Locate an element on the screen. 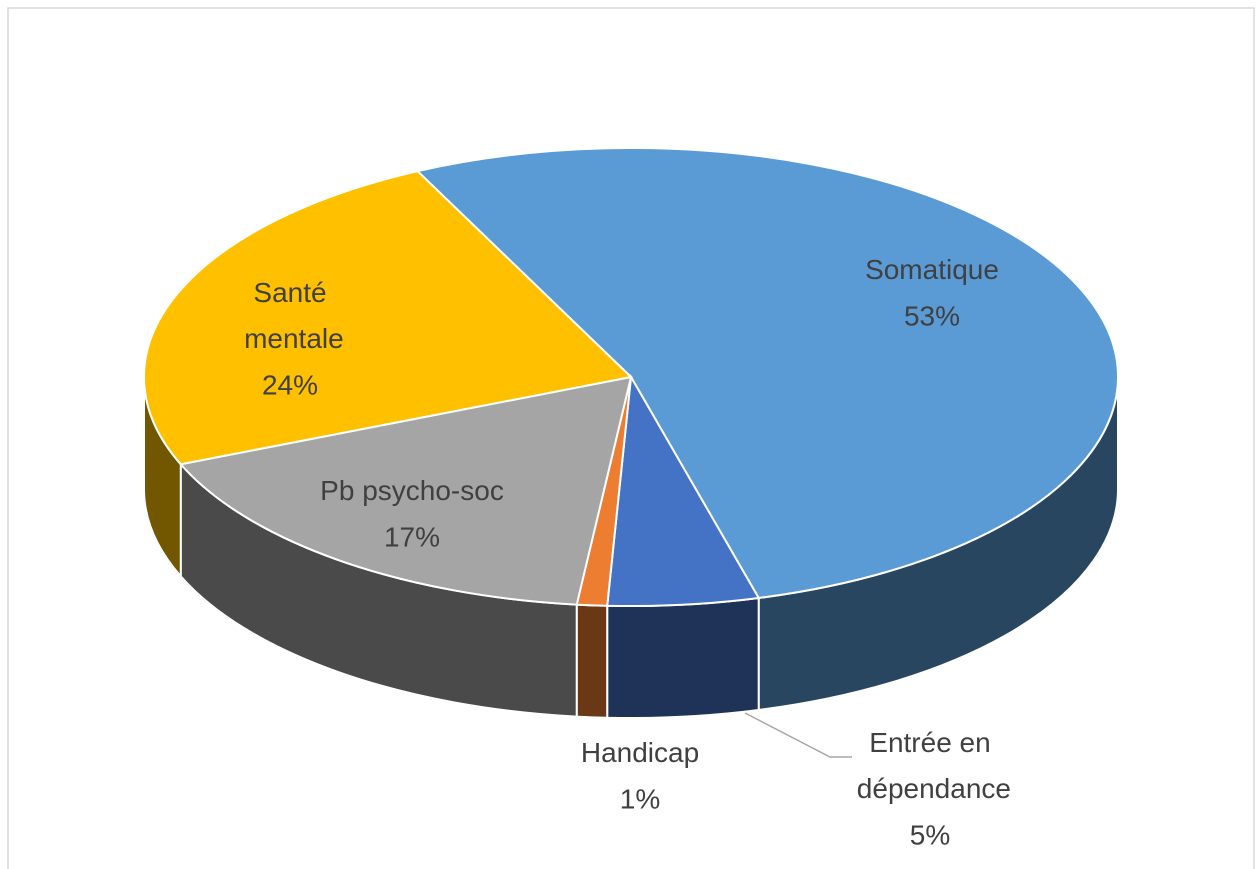 The width and height of the screenshot is (1256, 869). category-label: Entrée en dépendance is located at coordinates (930, 765).